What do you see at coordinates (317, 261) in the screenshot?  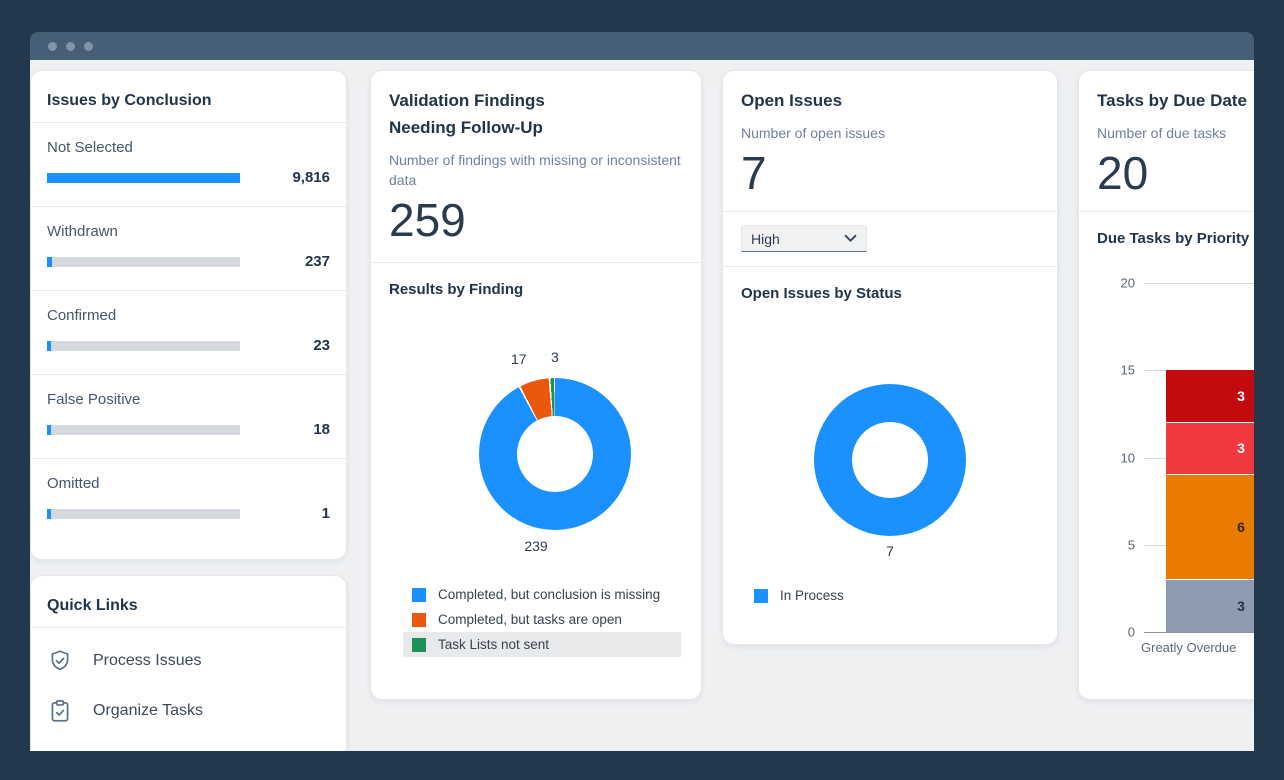 I see `list-item-value: 237` at bounding box center [317, 261].